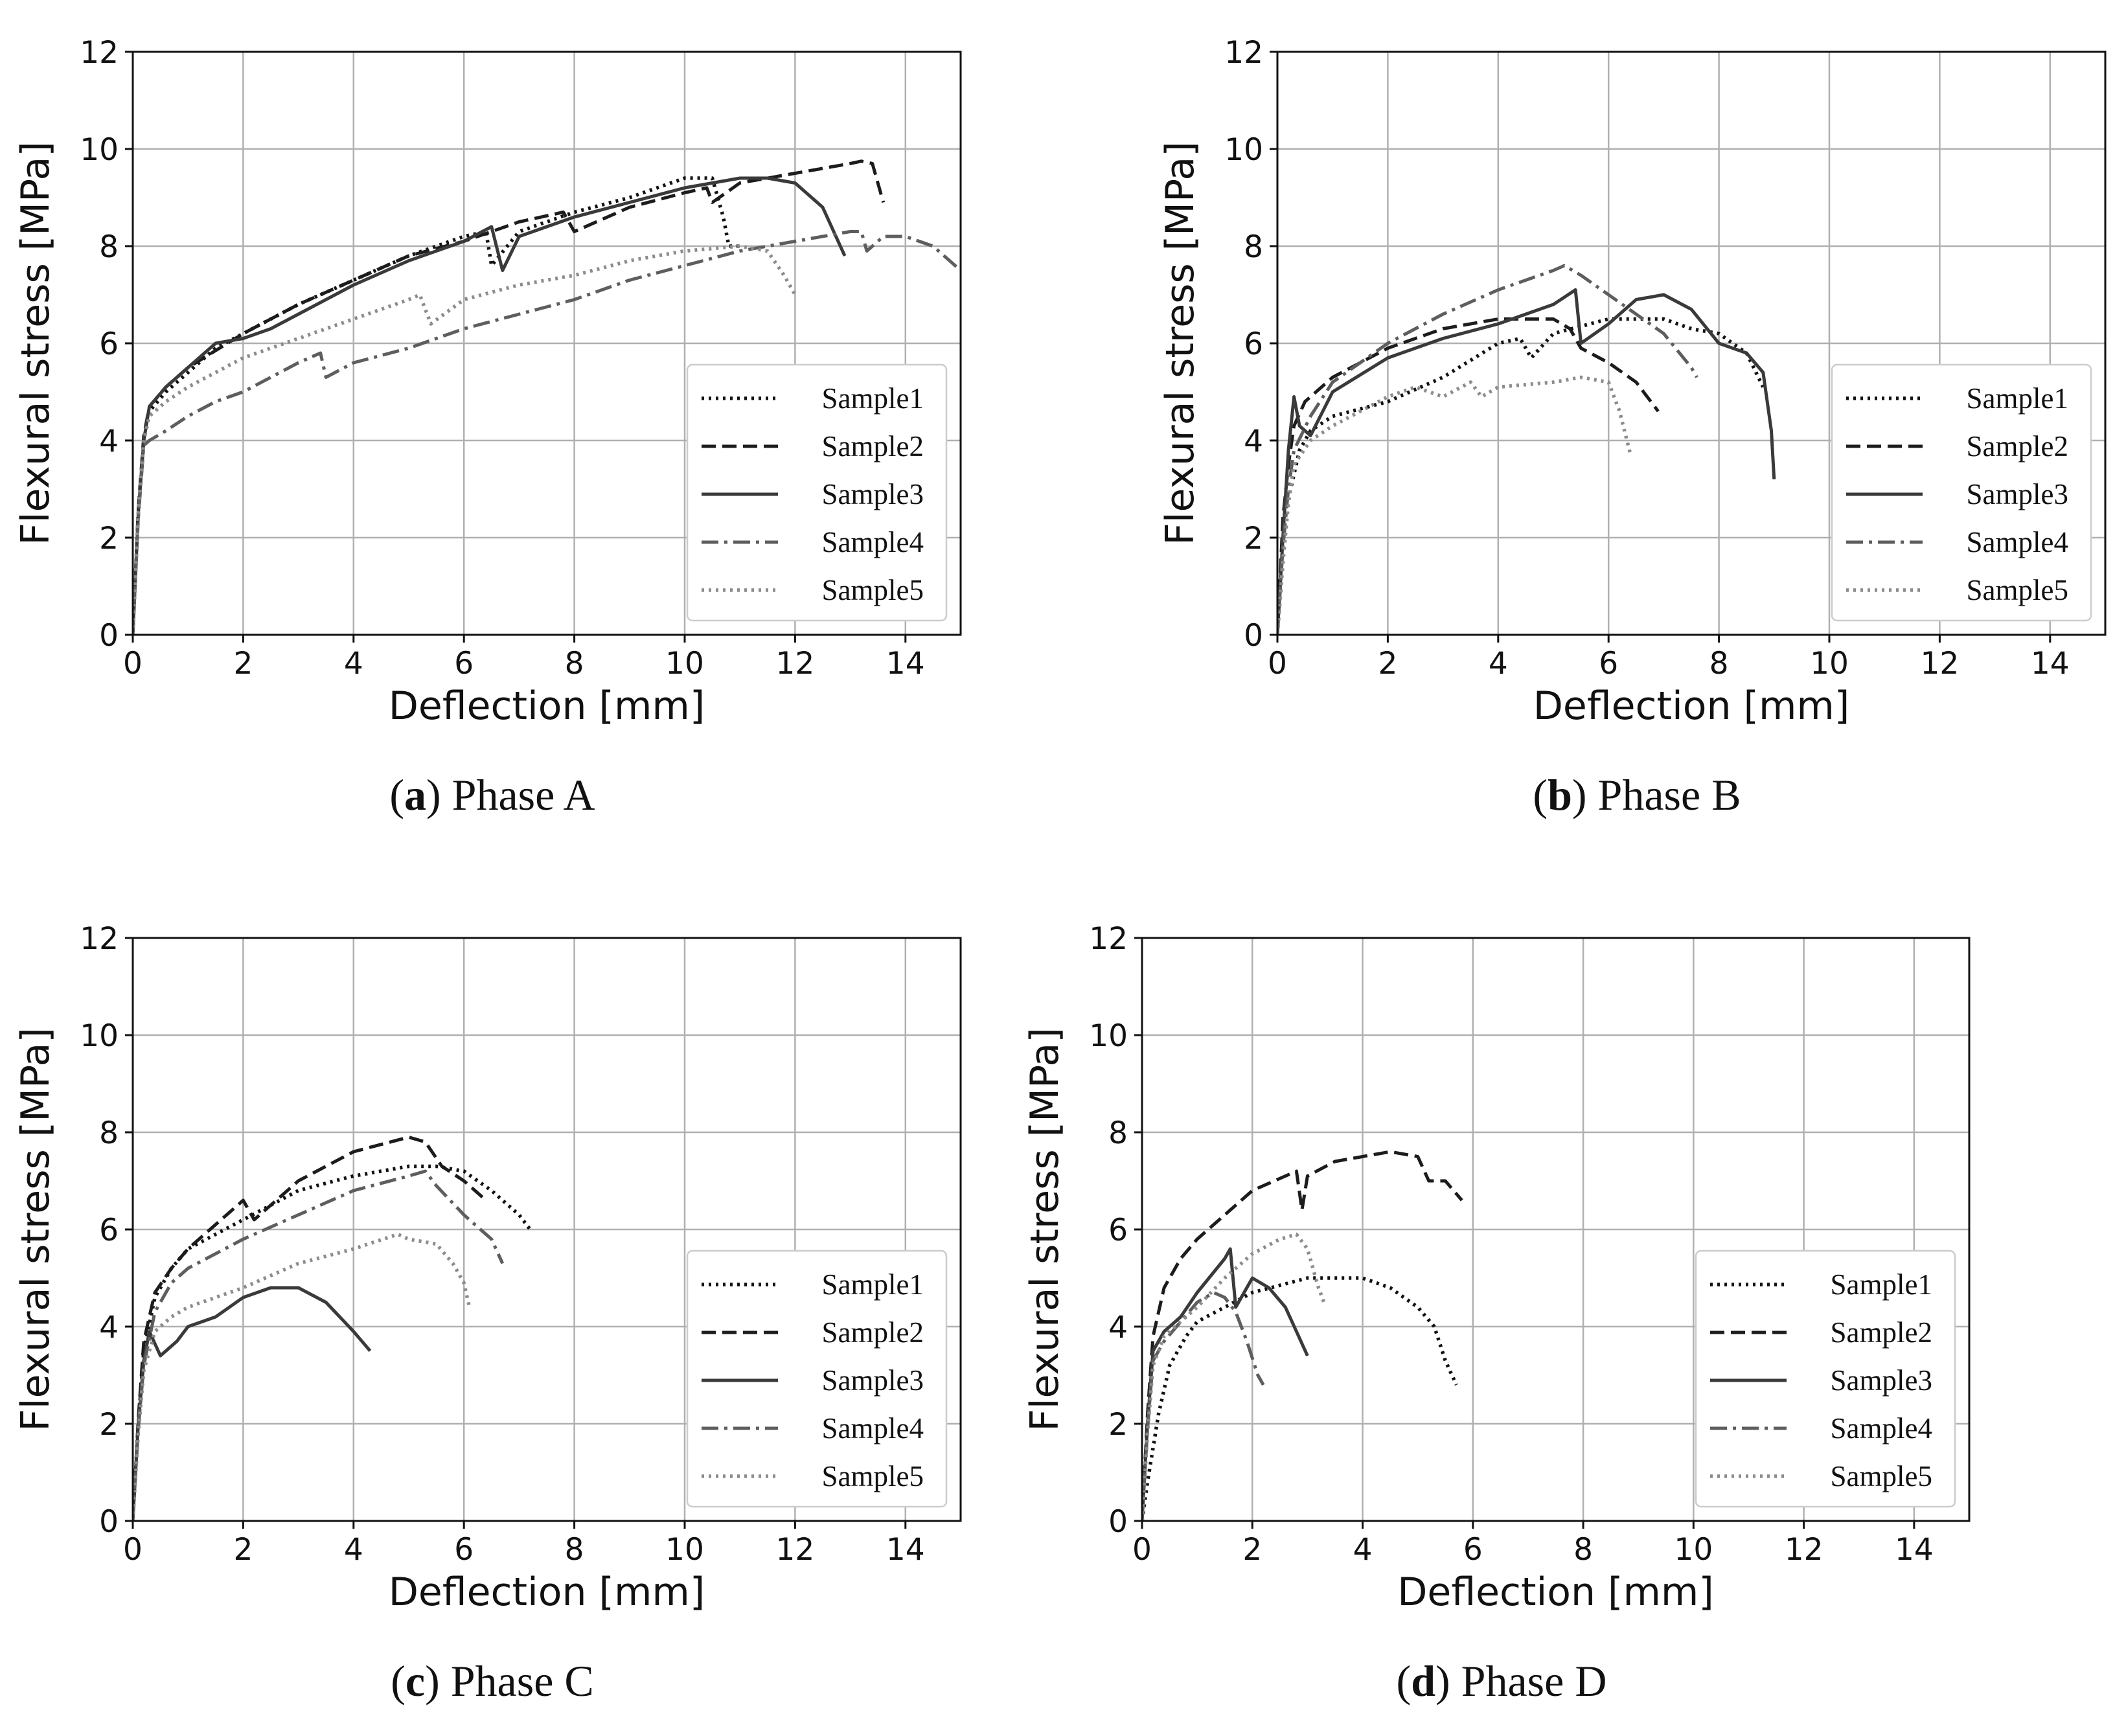 This screenshot has width=2126, height=1736. I want to click on caption-text: ) Phase A, so click(510, 794).